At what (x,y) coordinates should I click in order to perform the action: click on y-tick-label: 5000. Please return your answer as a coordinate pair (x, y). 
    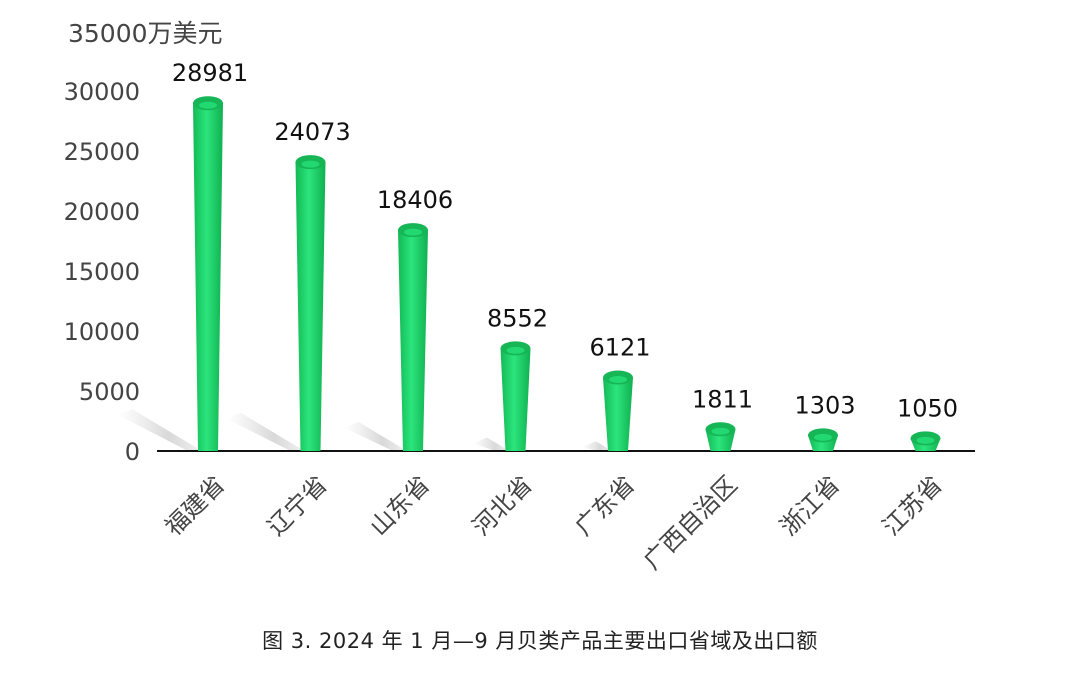
    Looking at the image, I should click on (109, 392).